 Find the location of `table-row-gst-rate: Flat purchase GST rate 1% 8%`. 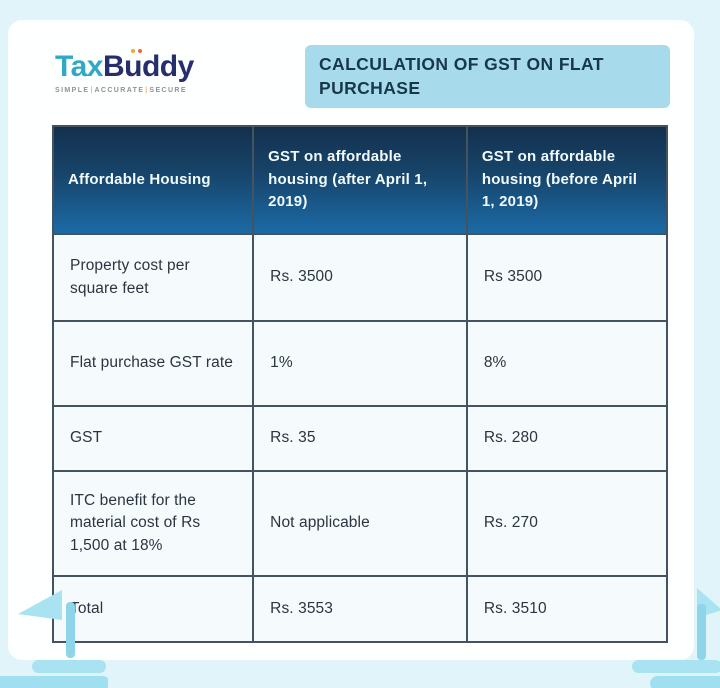

table-row-gst-rate: Flat purchase GST rate 1% 8% is located at coordinates (360, 363).